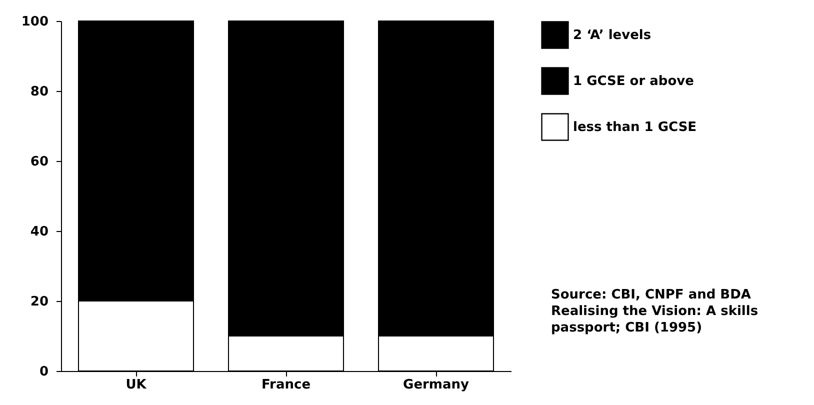 The height and width of the screenshot is (405, 814). I want to click on x-tick-label: Germany, so click(436, 385).